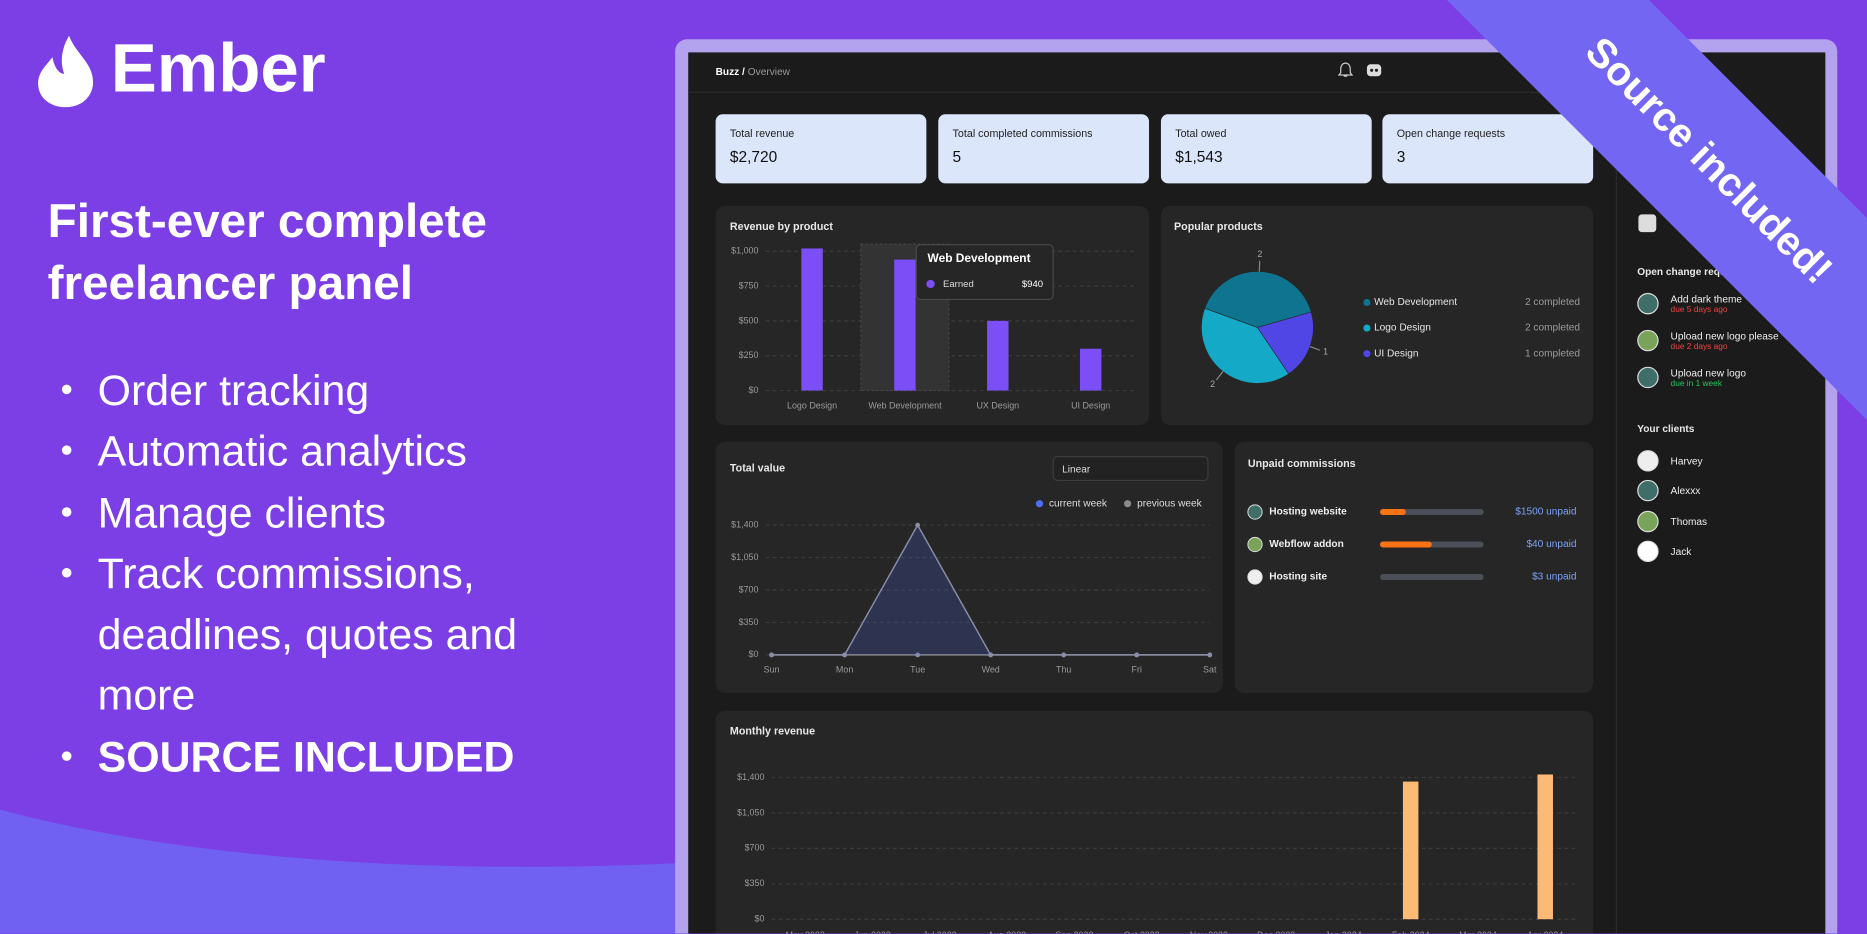 This screenshot has width=1867, height=934. What do you see at coordinates (744, 251) in the screenshot?
I see `y-tick-label: $1,000` at bounding box center [744, 251].